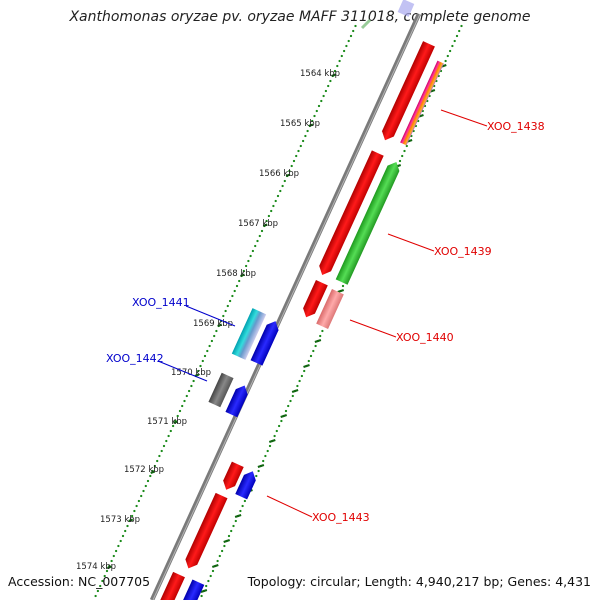 Image resolution: width=600 pixels, height=600 pixels. I want to click on feature-red-long, so click(350, 213).